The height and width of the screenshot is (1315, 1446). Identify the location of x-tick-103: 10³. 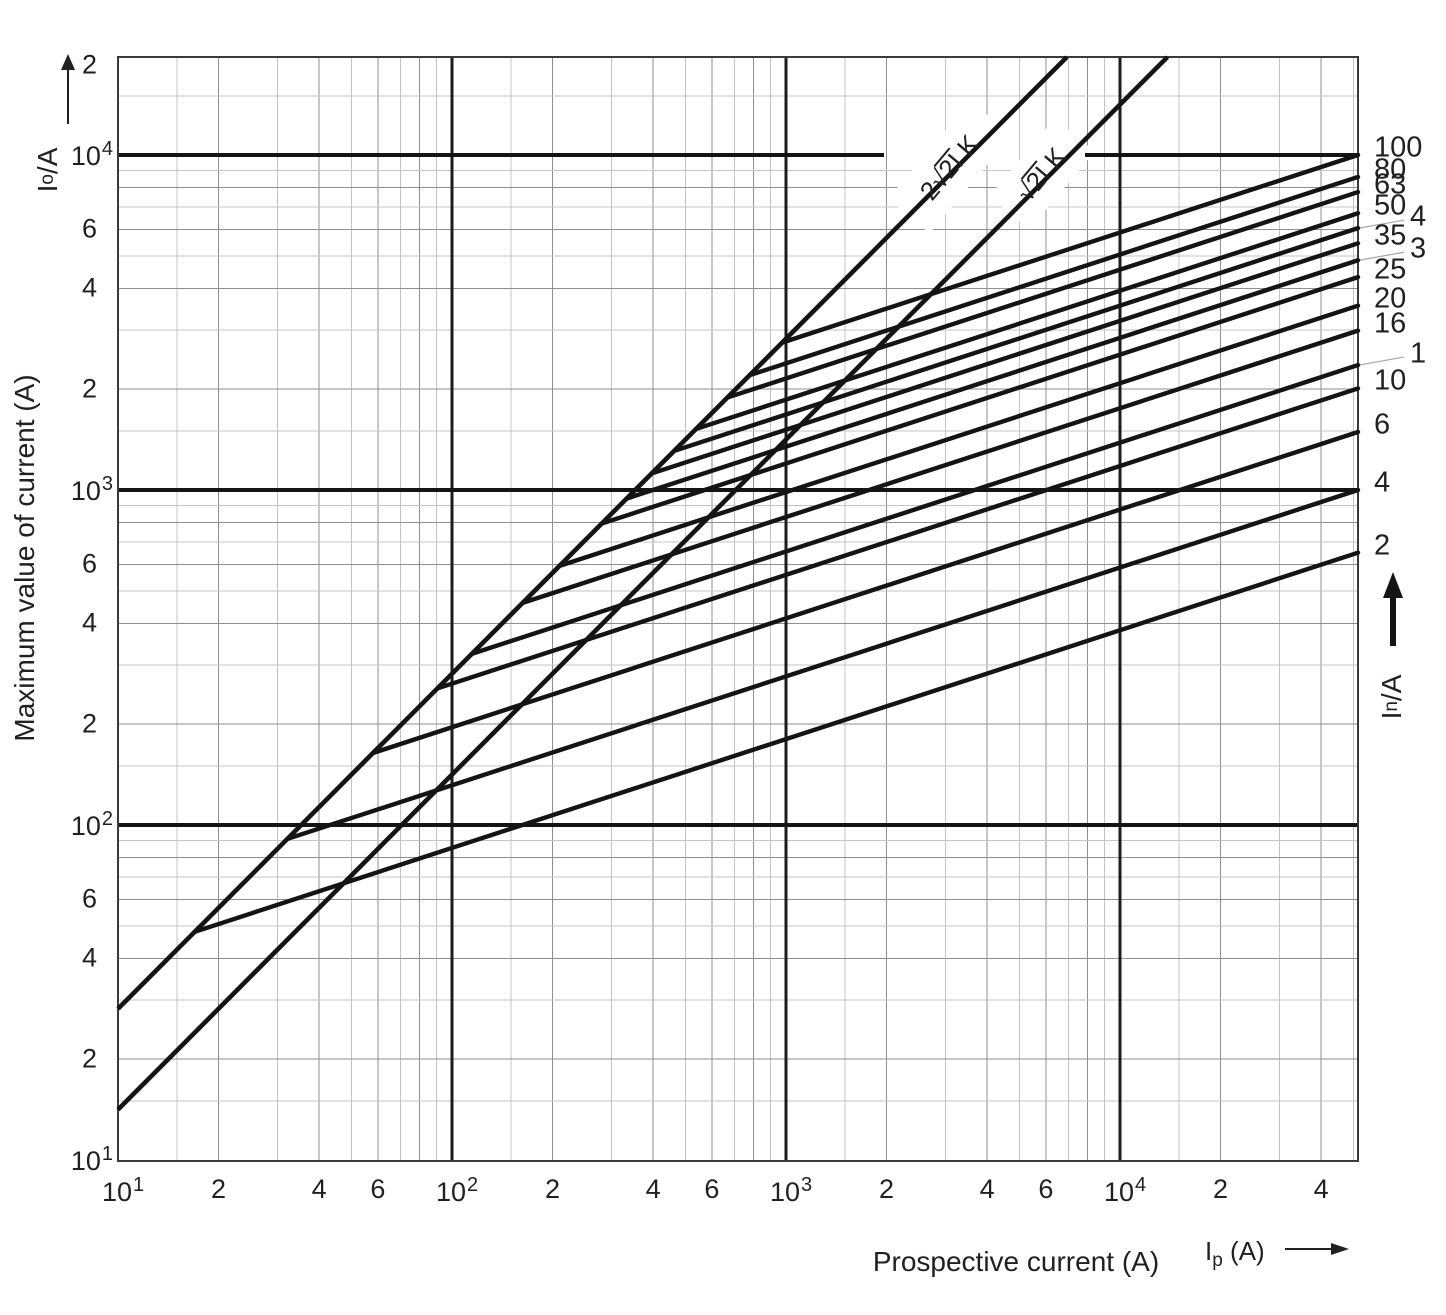
(791, 1190).